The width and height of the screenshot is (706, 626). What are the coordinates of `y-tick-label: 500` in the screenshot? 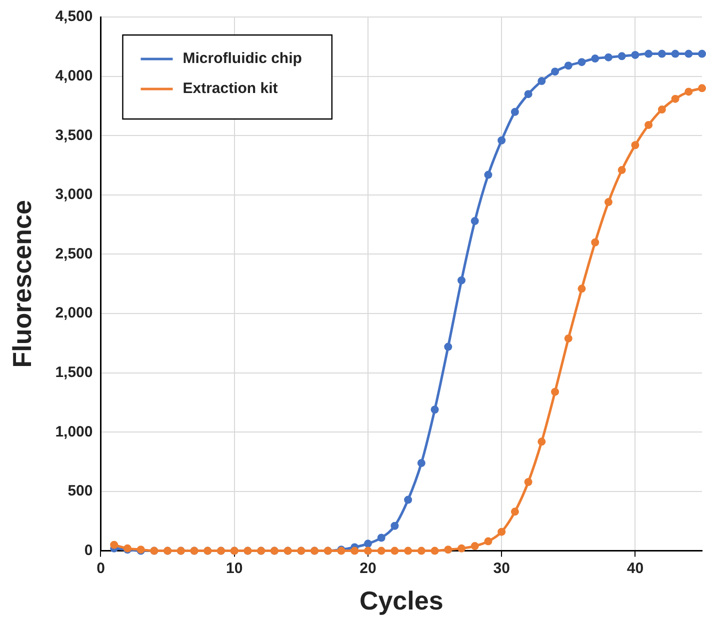 It's located at (80, 491).